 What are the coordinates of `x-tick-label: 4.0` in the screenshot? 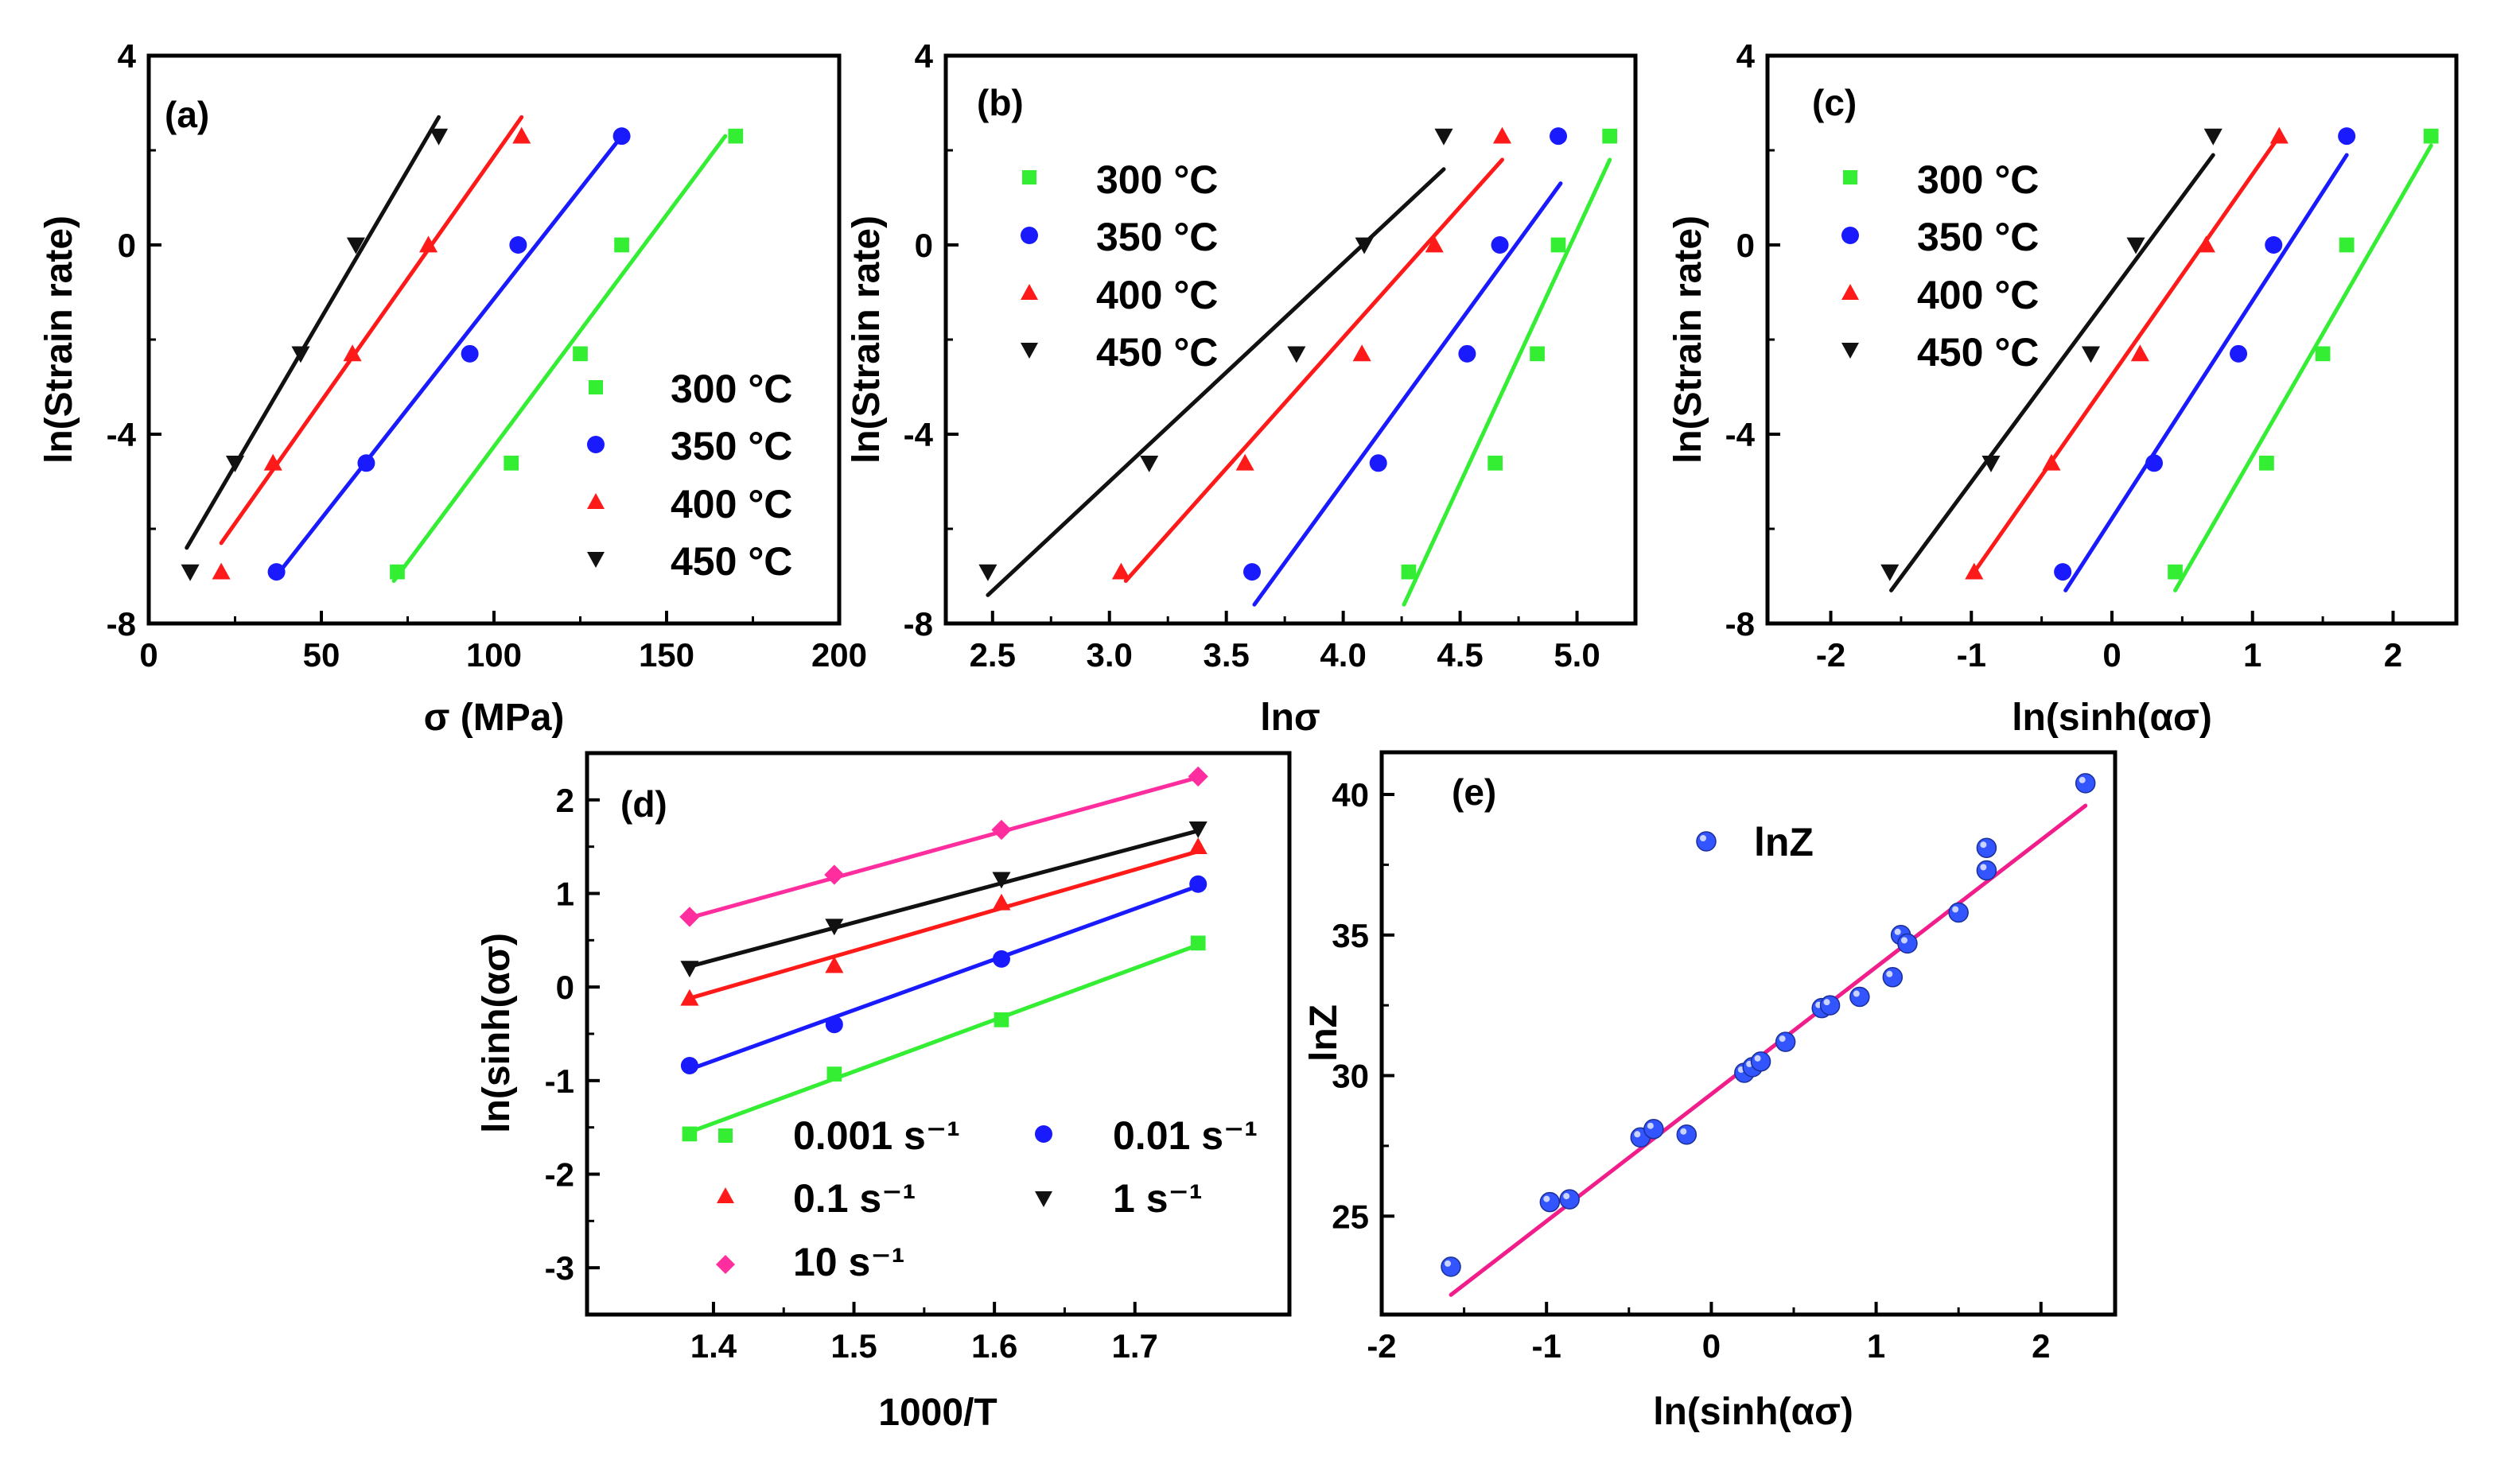 It's located at (1343, 655).